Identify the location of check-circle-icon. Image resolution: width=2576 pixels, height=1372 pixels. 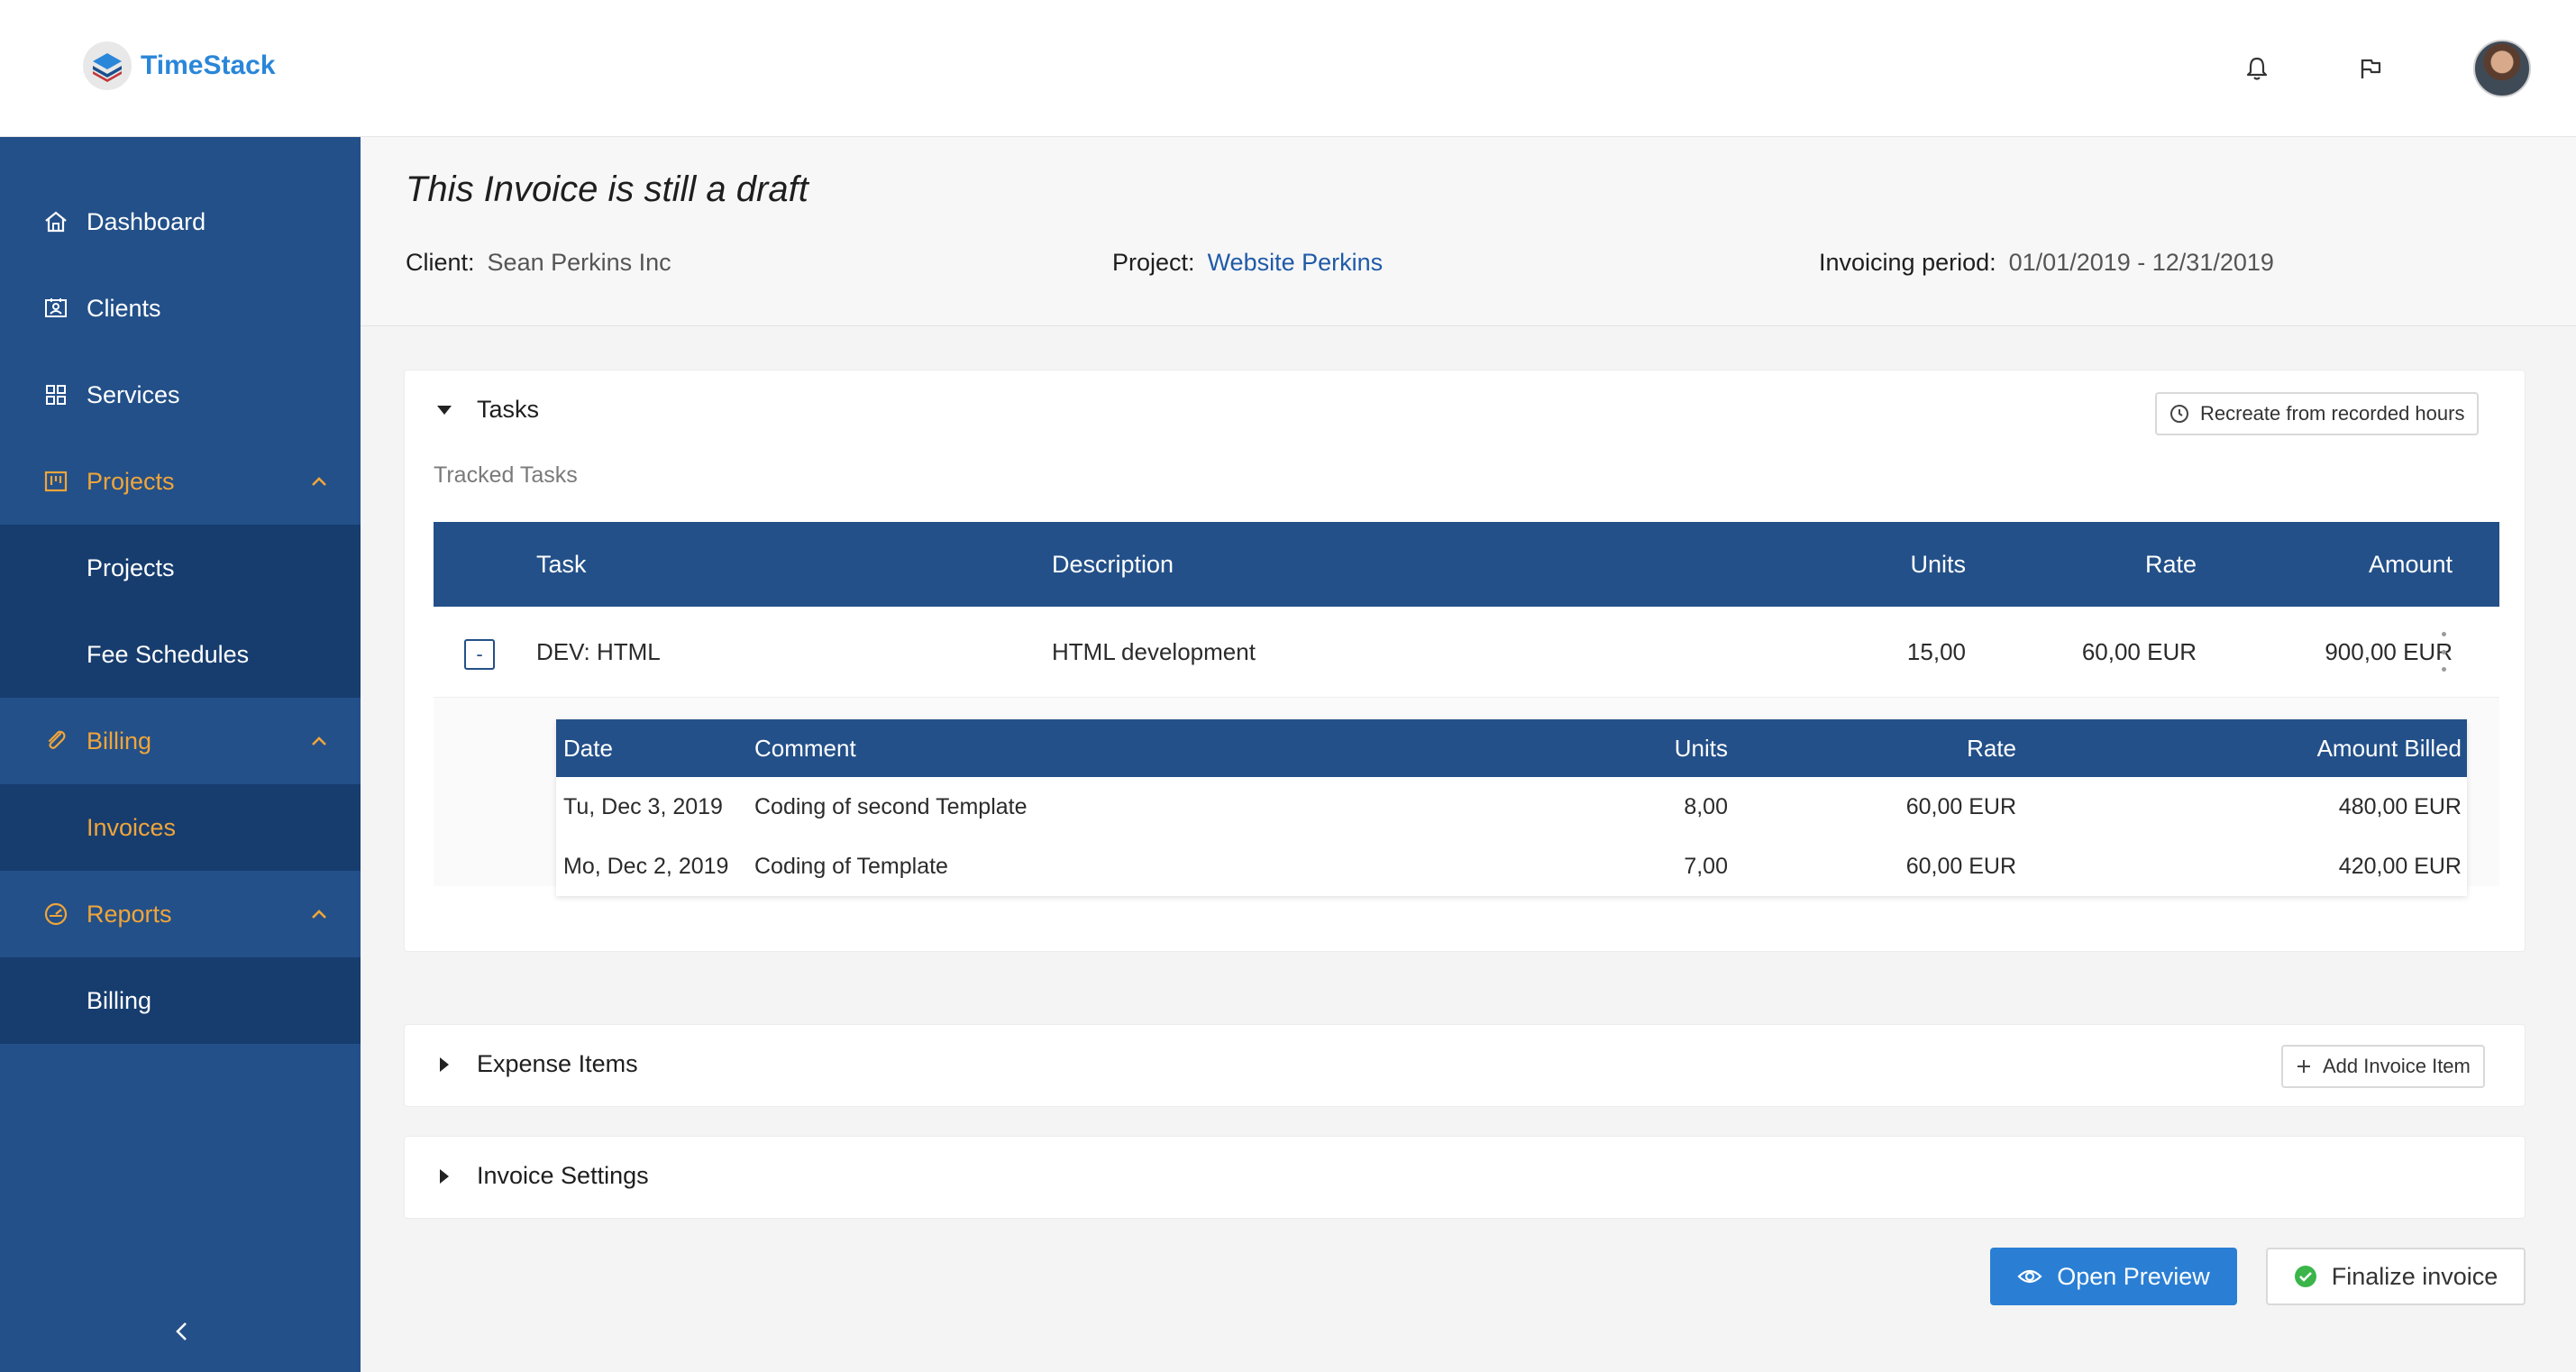
(2305, 1276).